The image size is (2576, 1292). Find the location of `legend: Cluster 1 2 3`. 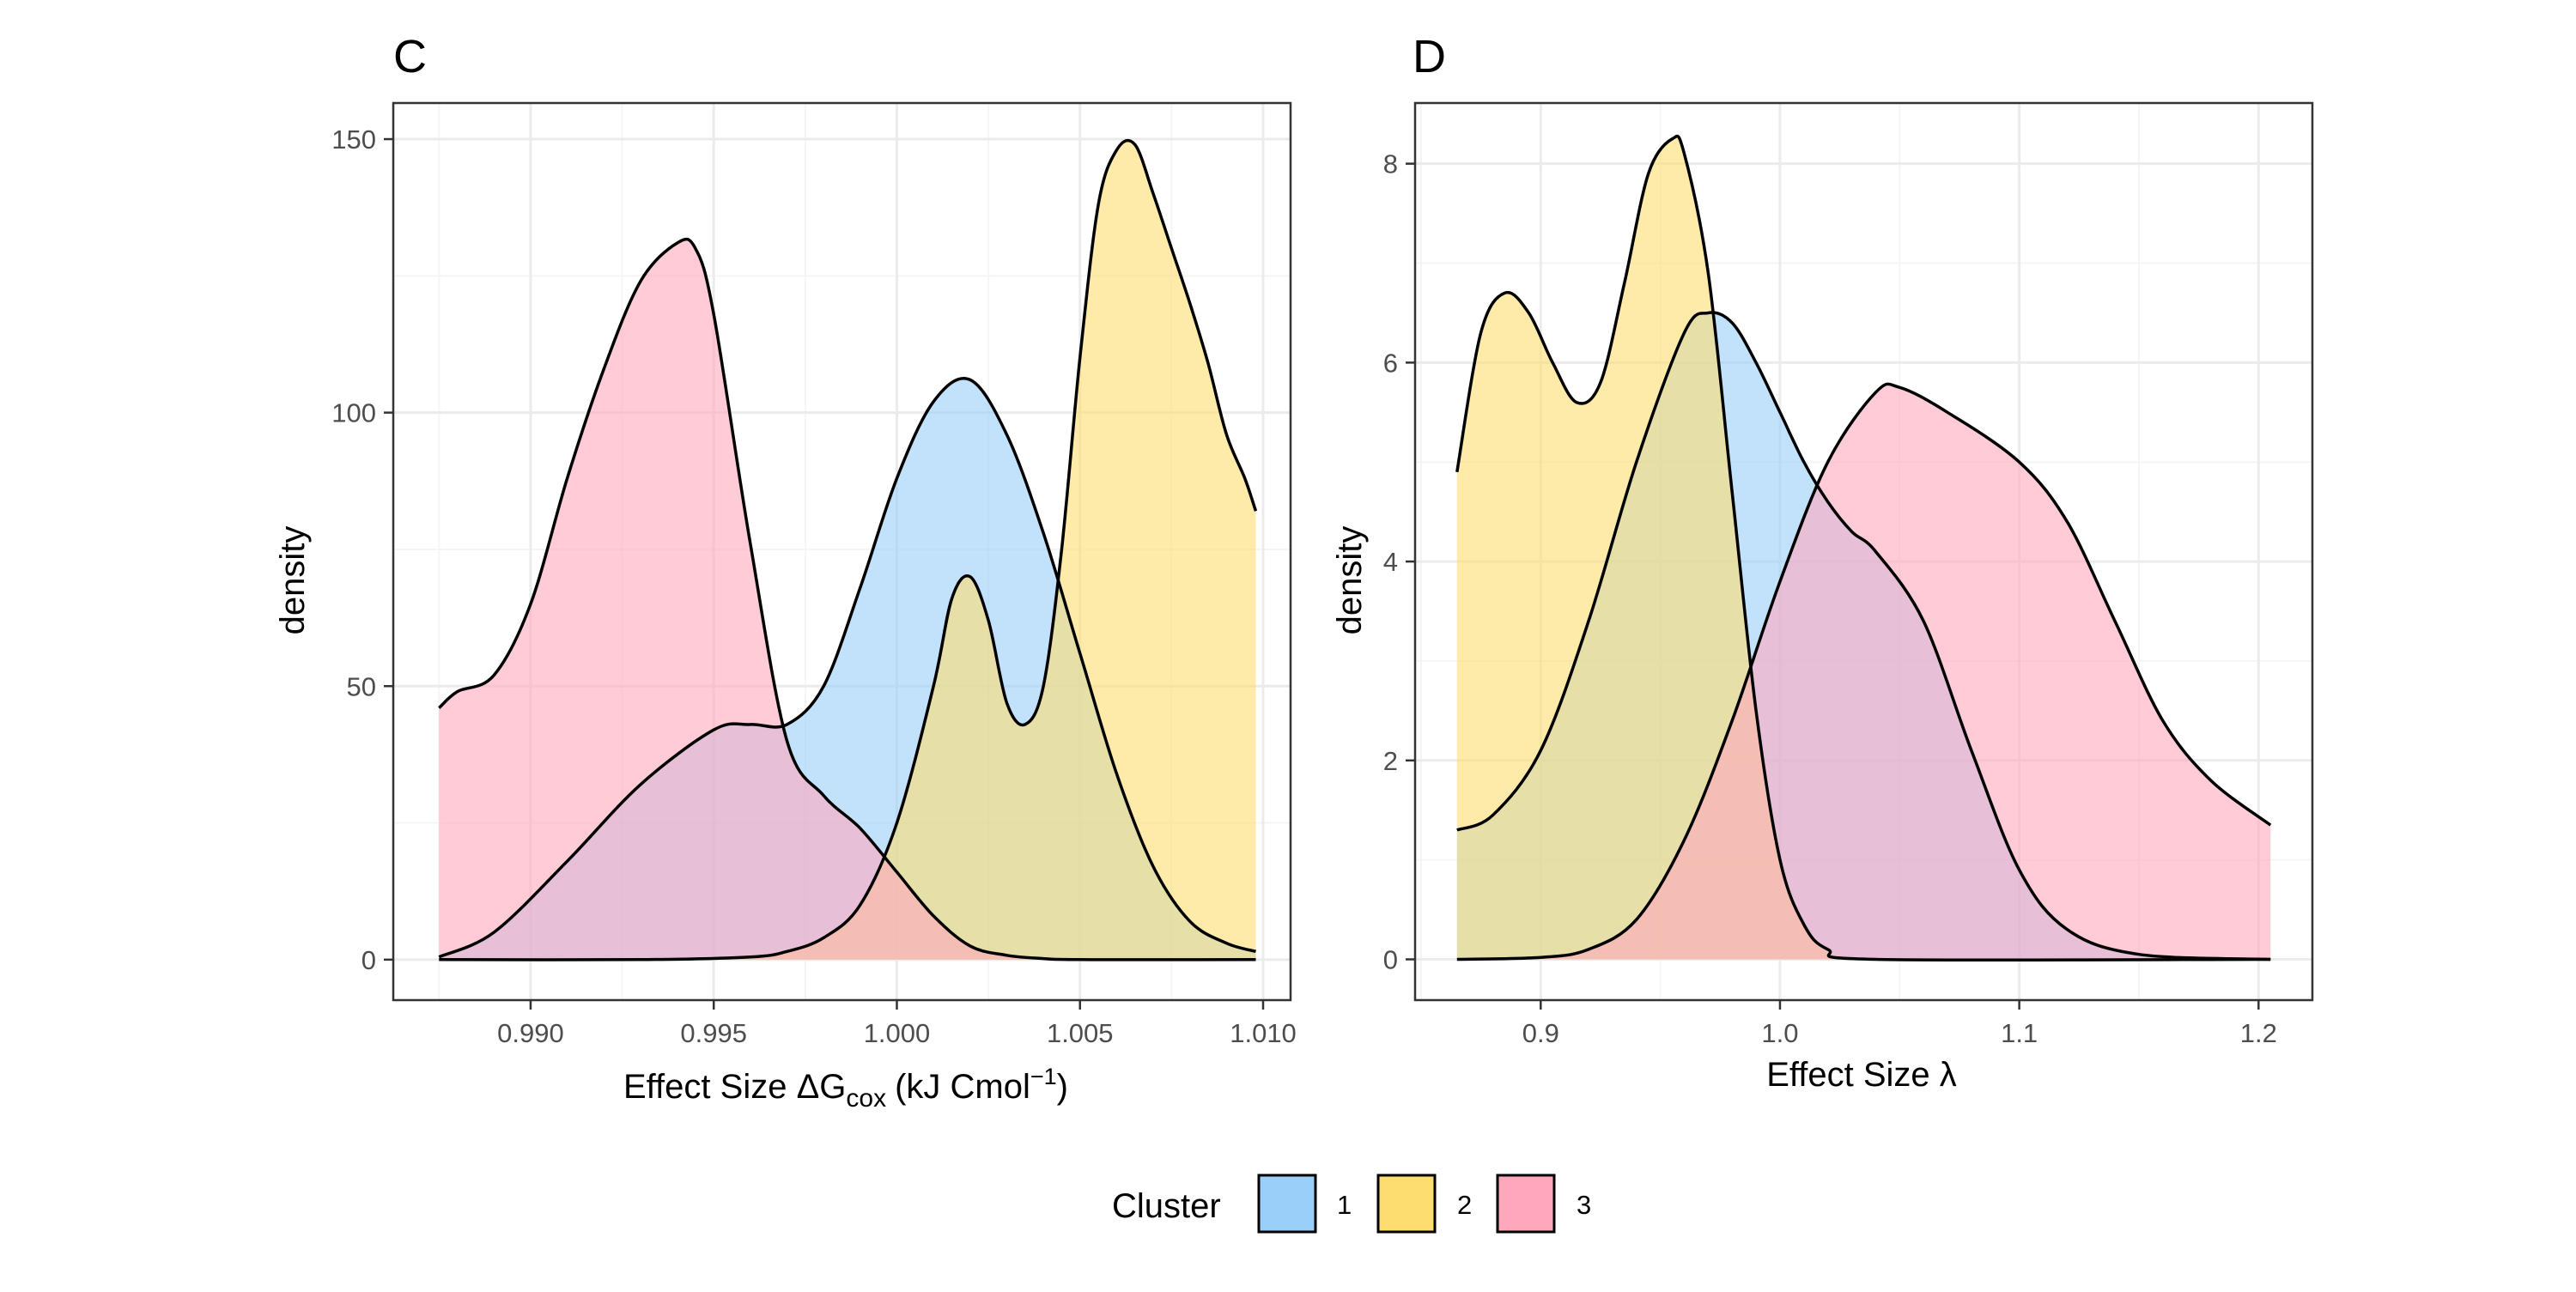

legend: Cluster 1 2 3 is located at coordinates (1352, 1204).